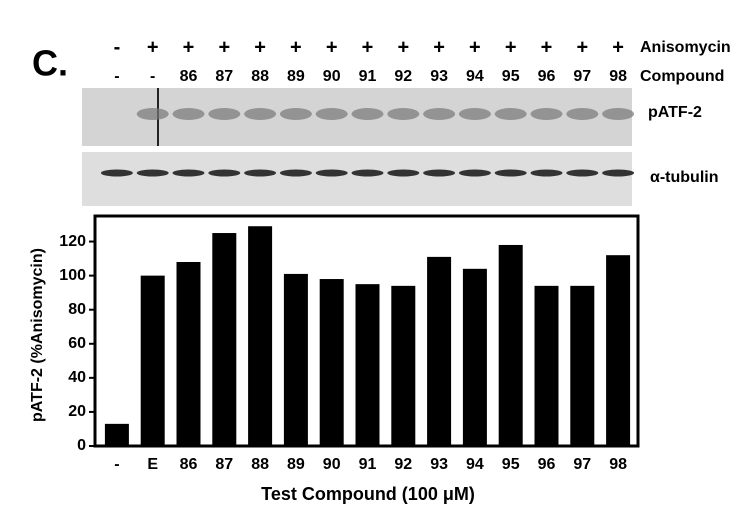  Describe the element at coordinates (332, 76) in the screenshot. I see `lane-compound: 90` at that location.